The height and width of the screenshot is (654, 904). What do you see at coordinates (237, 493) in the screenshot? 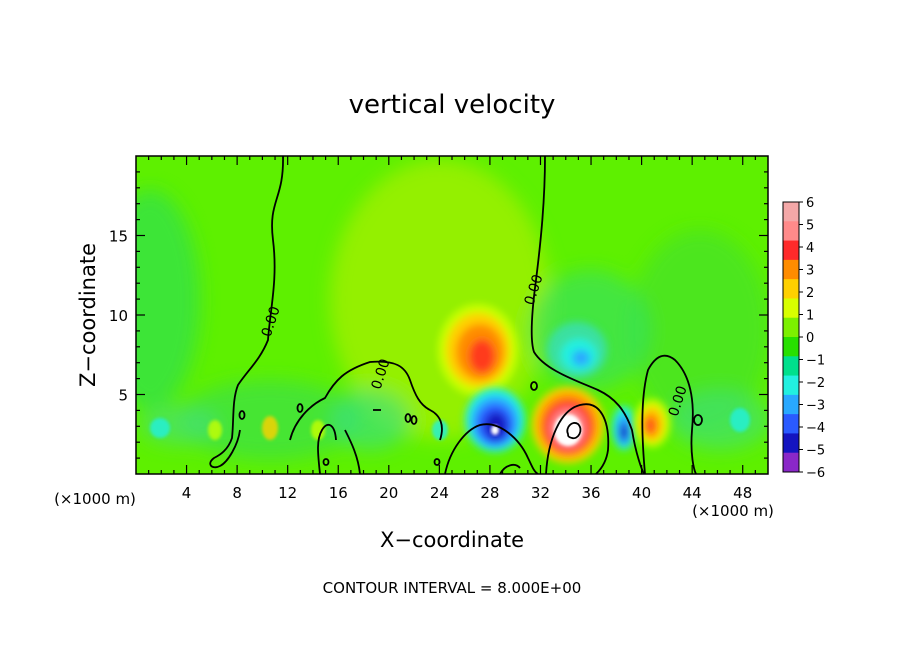
I see `x-tick-label: 8` at bounding box center [237, 493].